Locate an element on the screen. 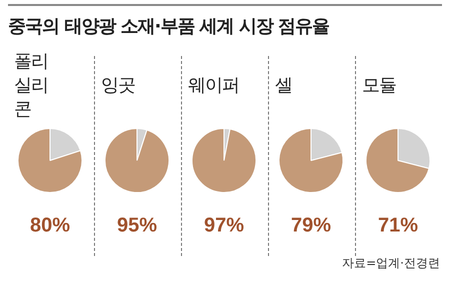  data-label: 95% is located at coordinates (137, 225).